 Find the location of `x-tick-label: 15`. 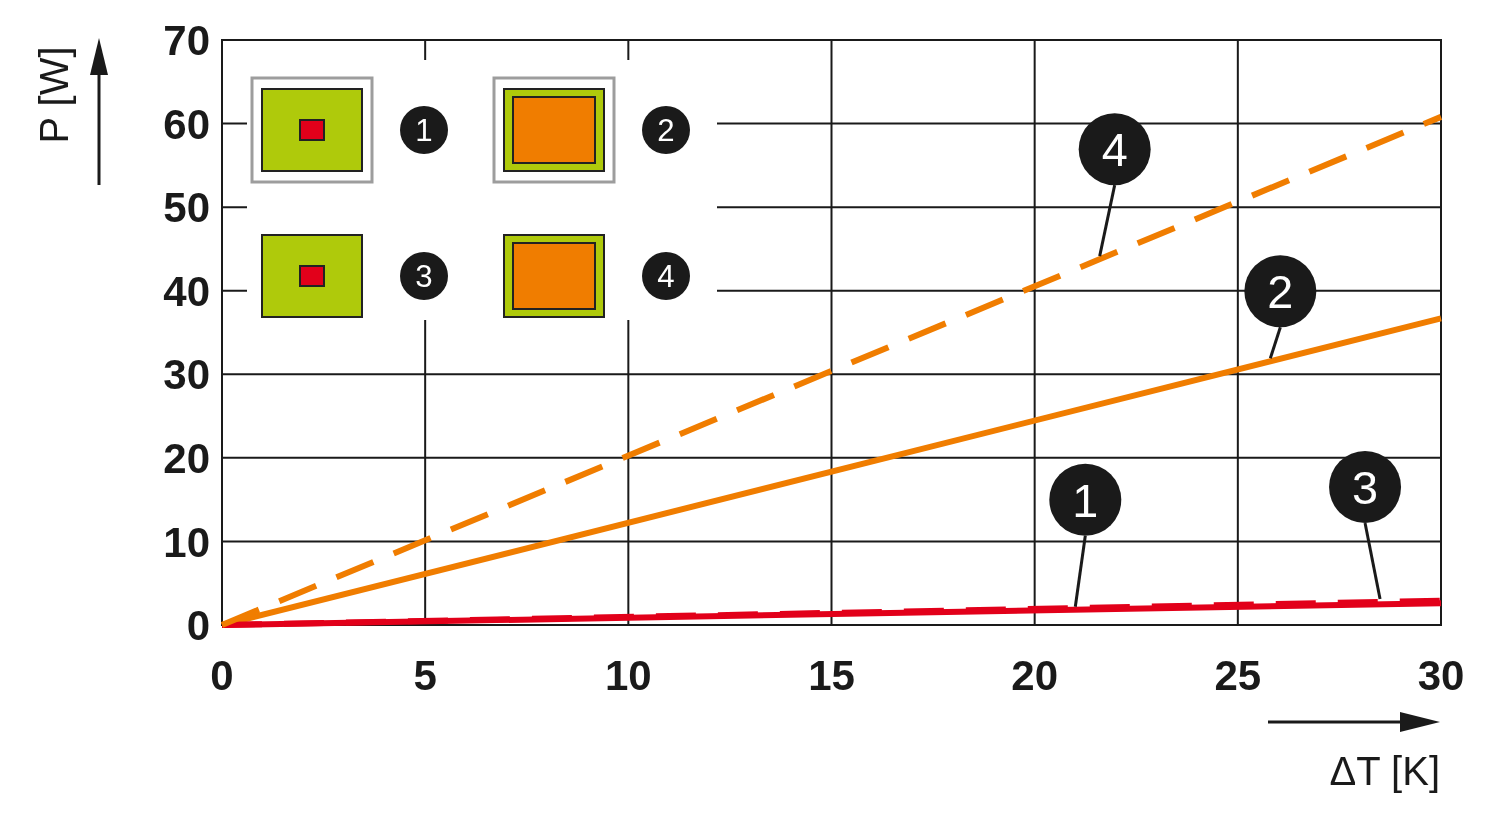

x-tick-label: 15 is located at coordinates (831, 675).